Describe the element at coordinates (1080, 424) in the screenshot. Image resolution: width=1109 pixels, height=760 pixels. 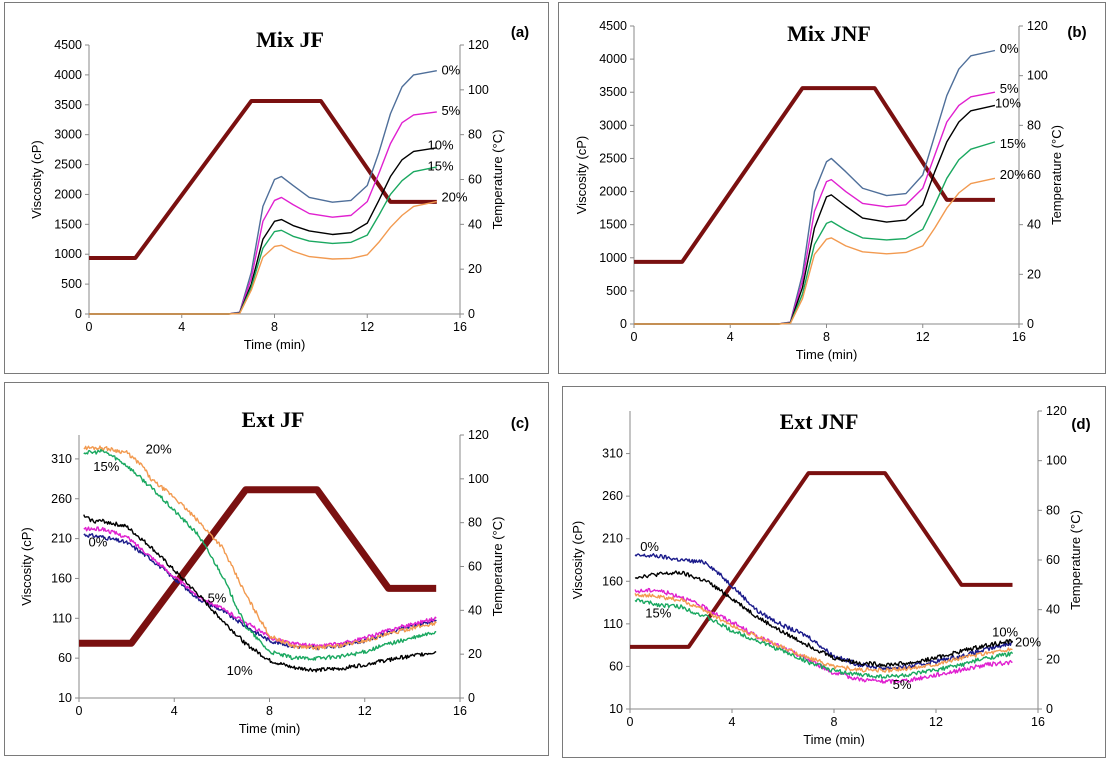
I see `panel-label: (d)` at that location.